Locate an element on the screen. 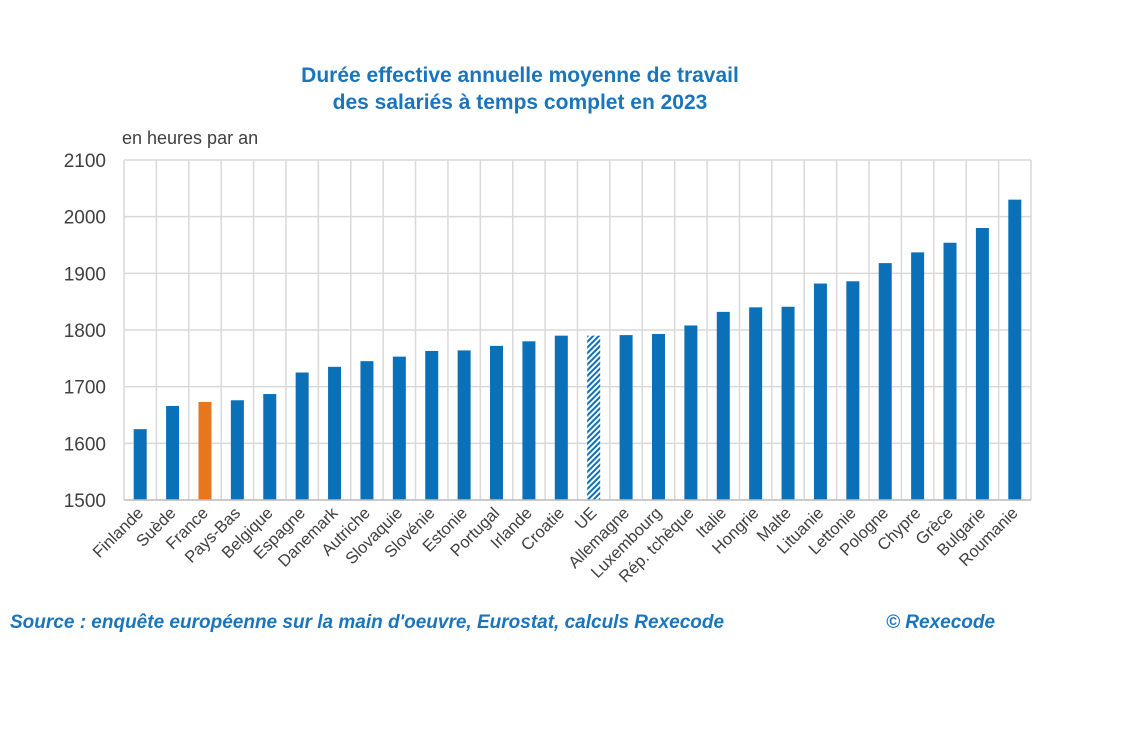 This screenshot has height=744, width=1125. bar-lettonie is located at coordinates (853, 390).